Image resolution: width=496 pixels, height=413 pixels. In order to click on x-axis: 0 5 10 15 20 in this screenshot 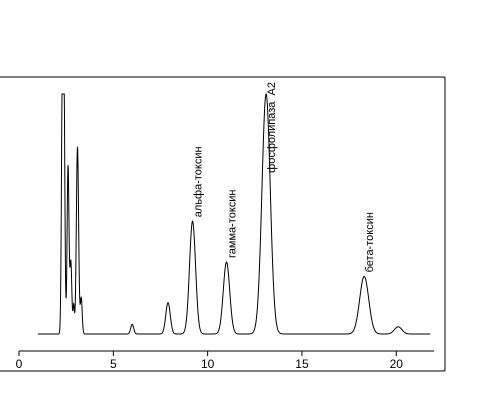, I will do `click(225, 360)`.